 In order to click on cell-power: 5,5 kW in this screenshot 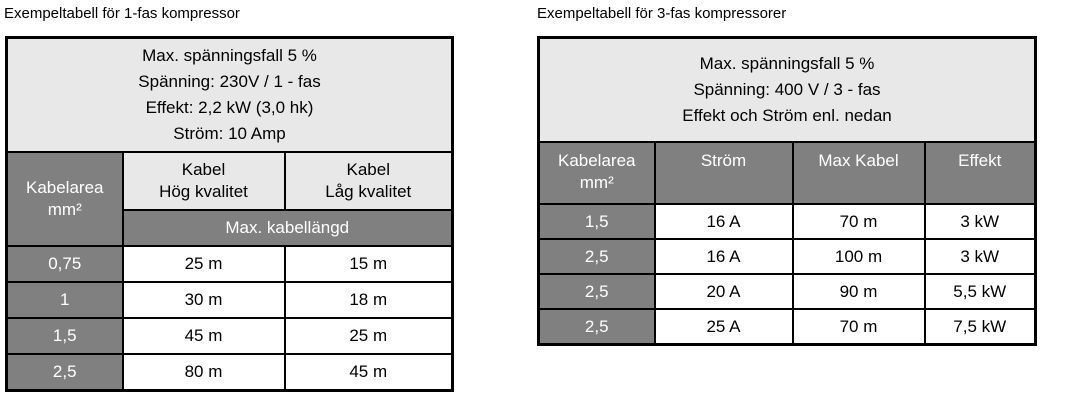, I will do `click(980, 291)`.